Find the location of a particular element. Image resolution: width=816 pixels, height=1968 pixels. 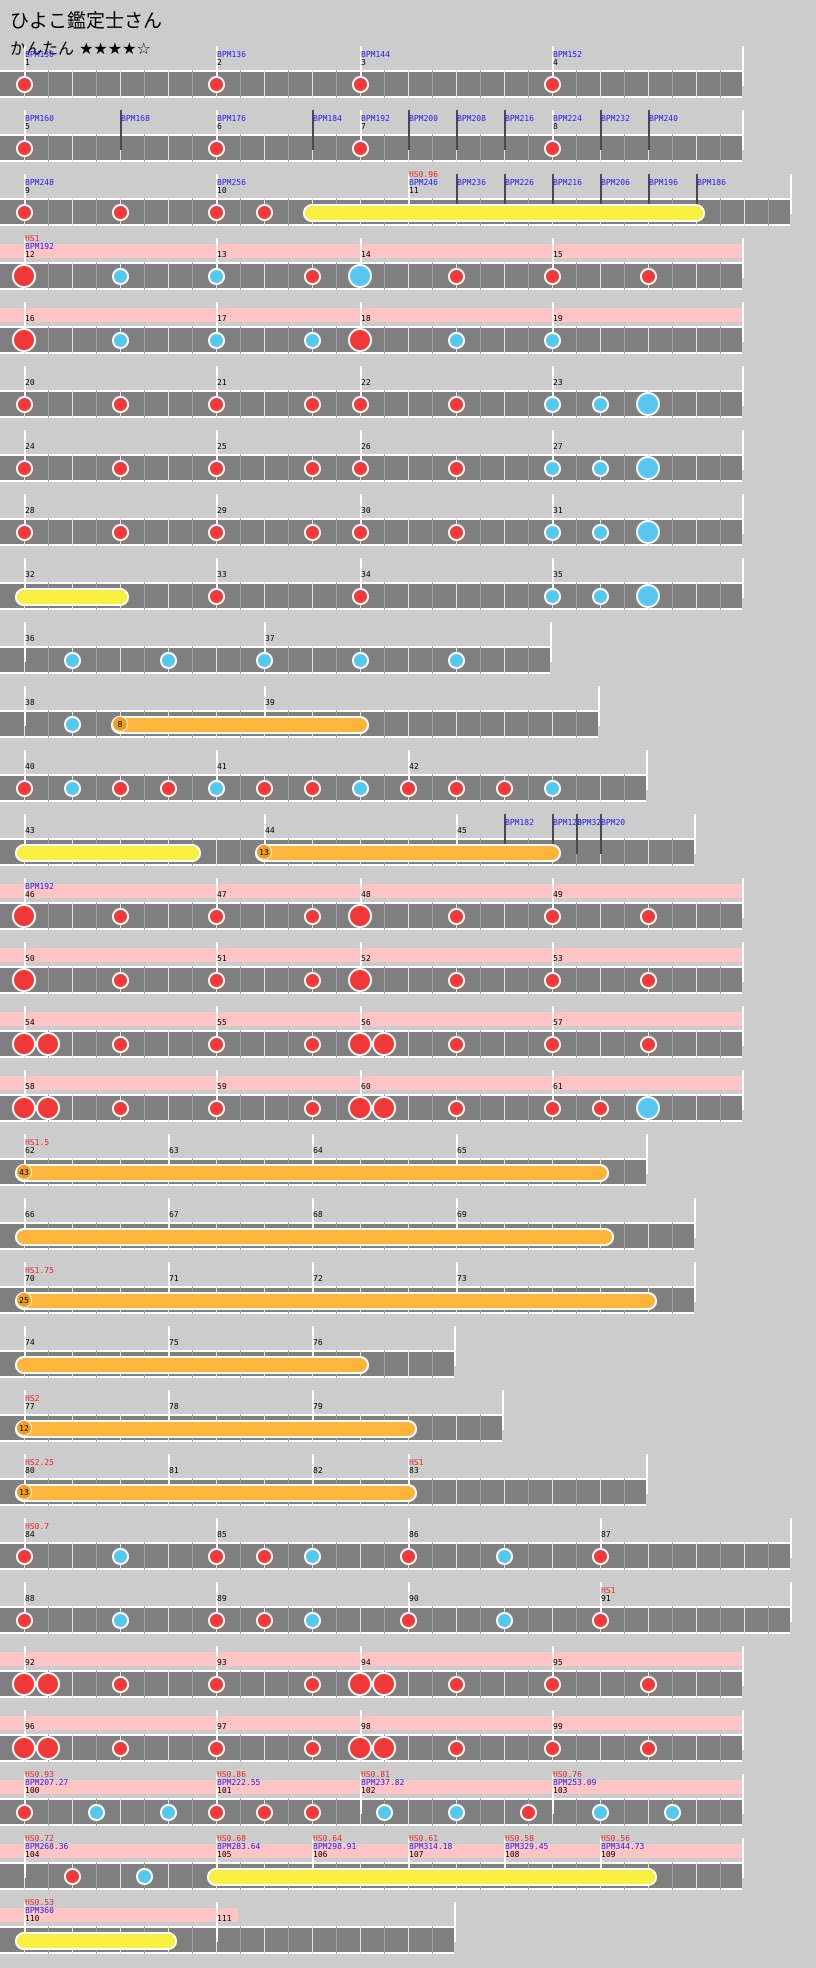

measure-number: 40 is located at coordinates (30, 766).